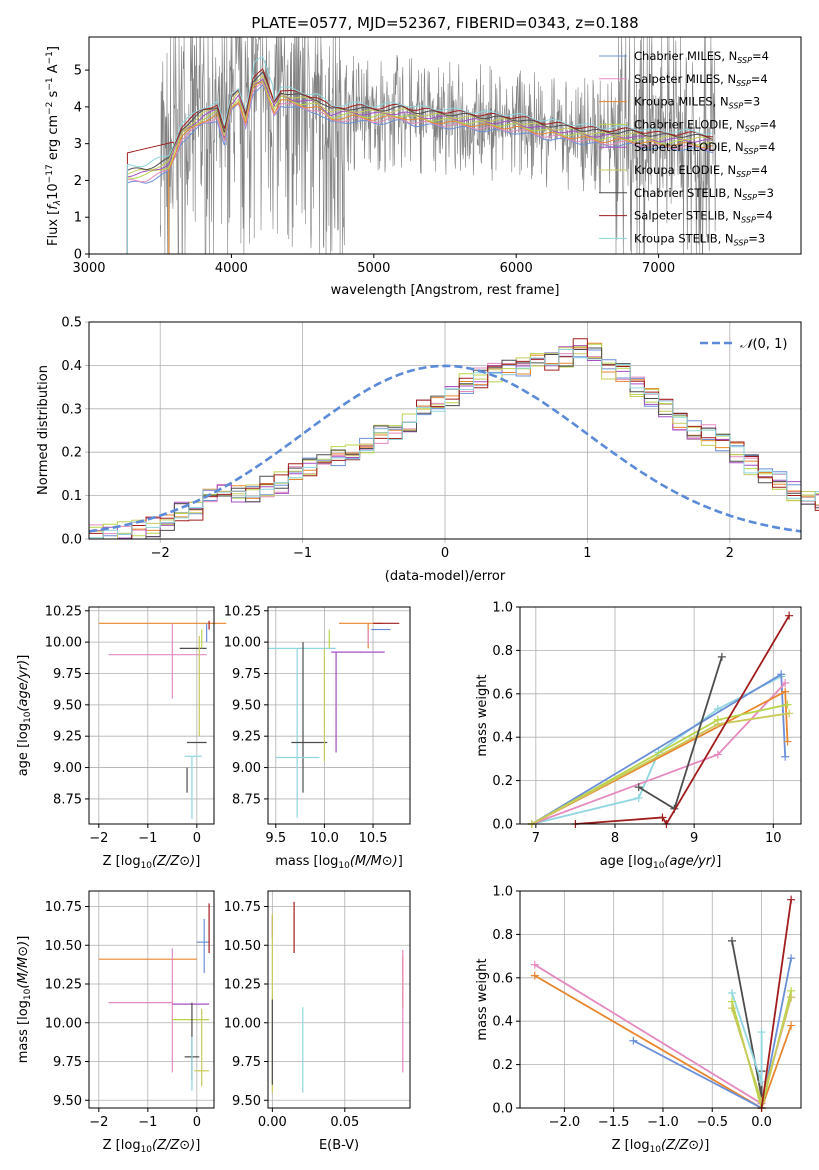 This screenshot has width=819, height=1170. What do you see at coordinates (67, 674) in the screenshot?
I see `age-vs-Z-y-tick-label: 9.75` at bounding box center [67, 674].